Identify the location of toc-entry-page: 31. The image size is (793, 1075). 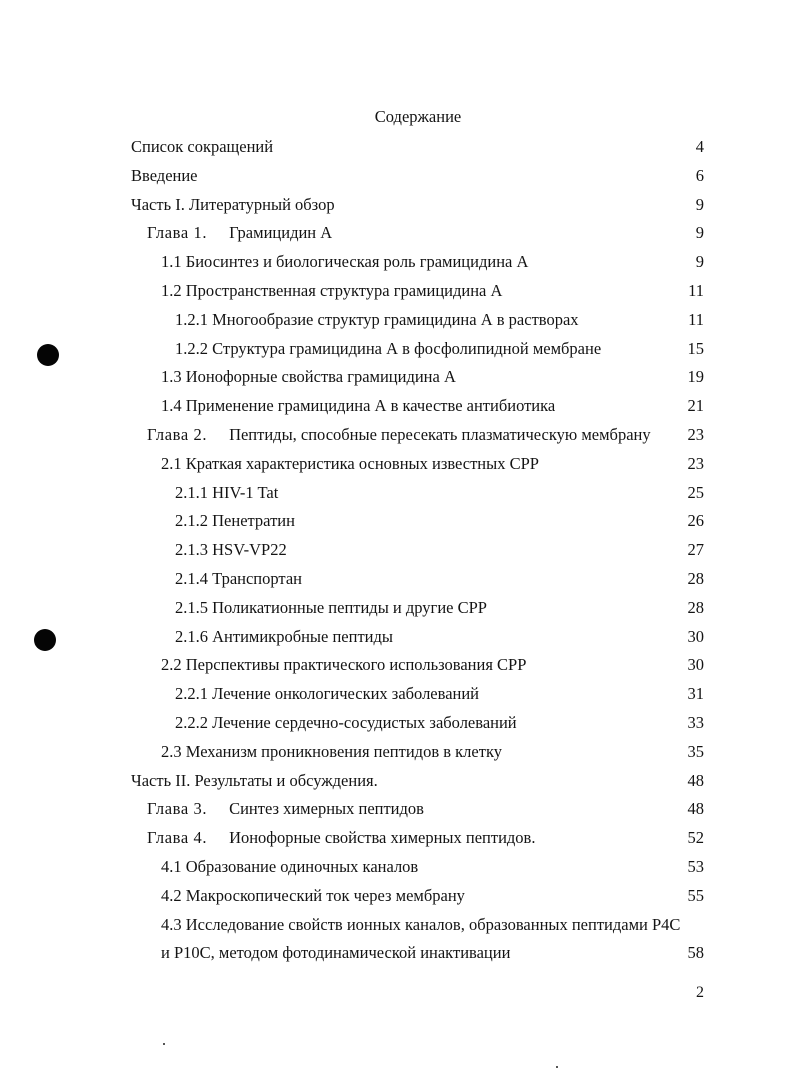
(696, 694).